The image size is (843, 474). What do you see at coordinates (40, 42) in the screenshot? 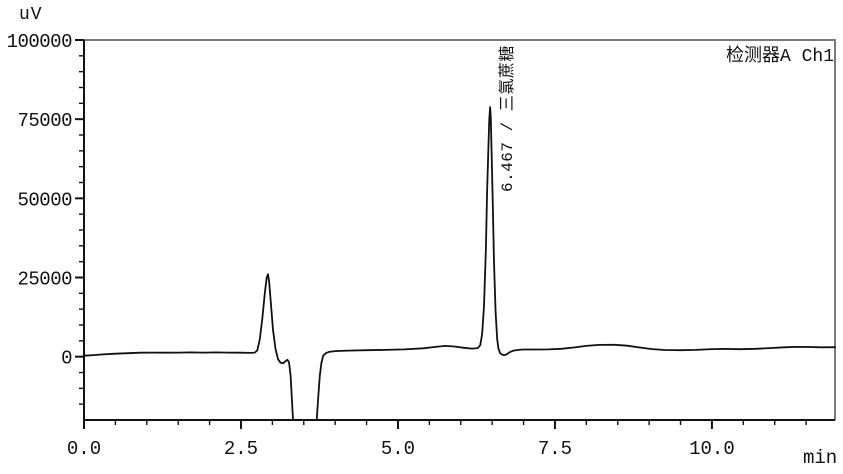
I see `y-axis-tick-label: 100000` at bounding box center [40, 42].